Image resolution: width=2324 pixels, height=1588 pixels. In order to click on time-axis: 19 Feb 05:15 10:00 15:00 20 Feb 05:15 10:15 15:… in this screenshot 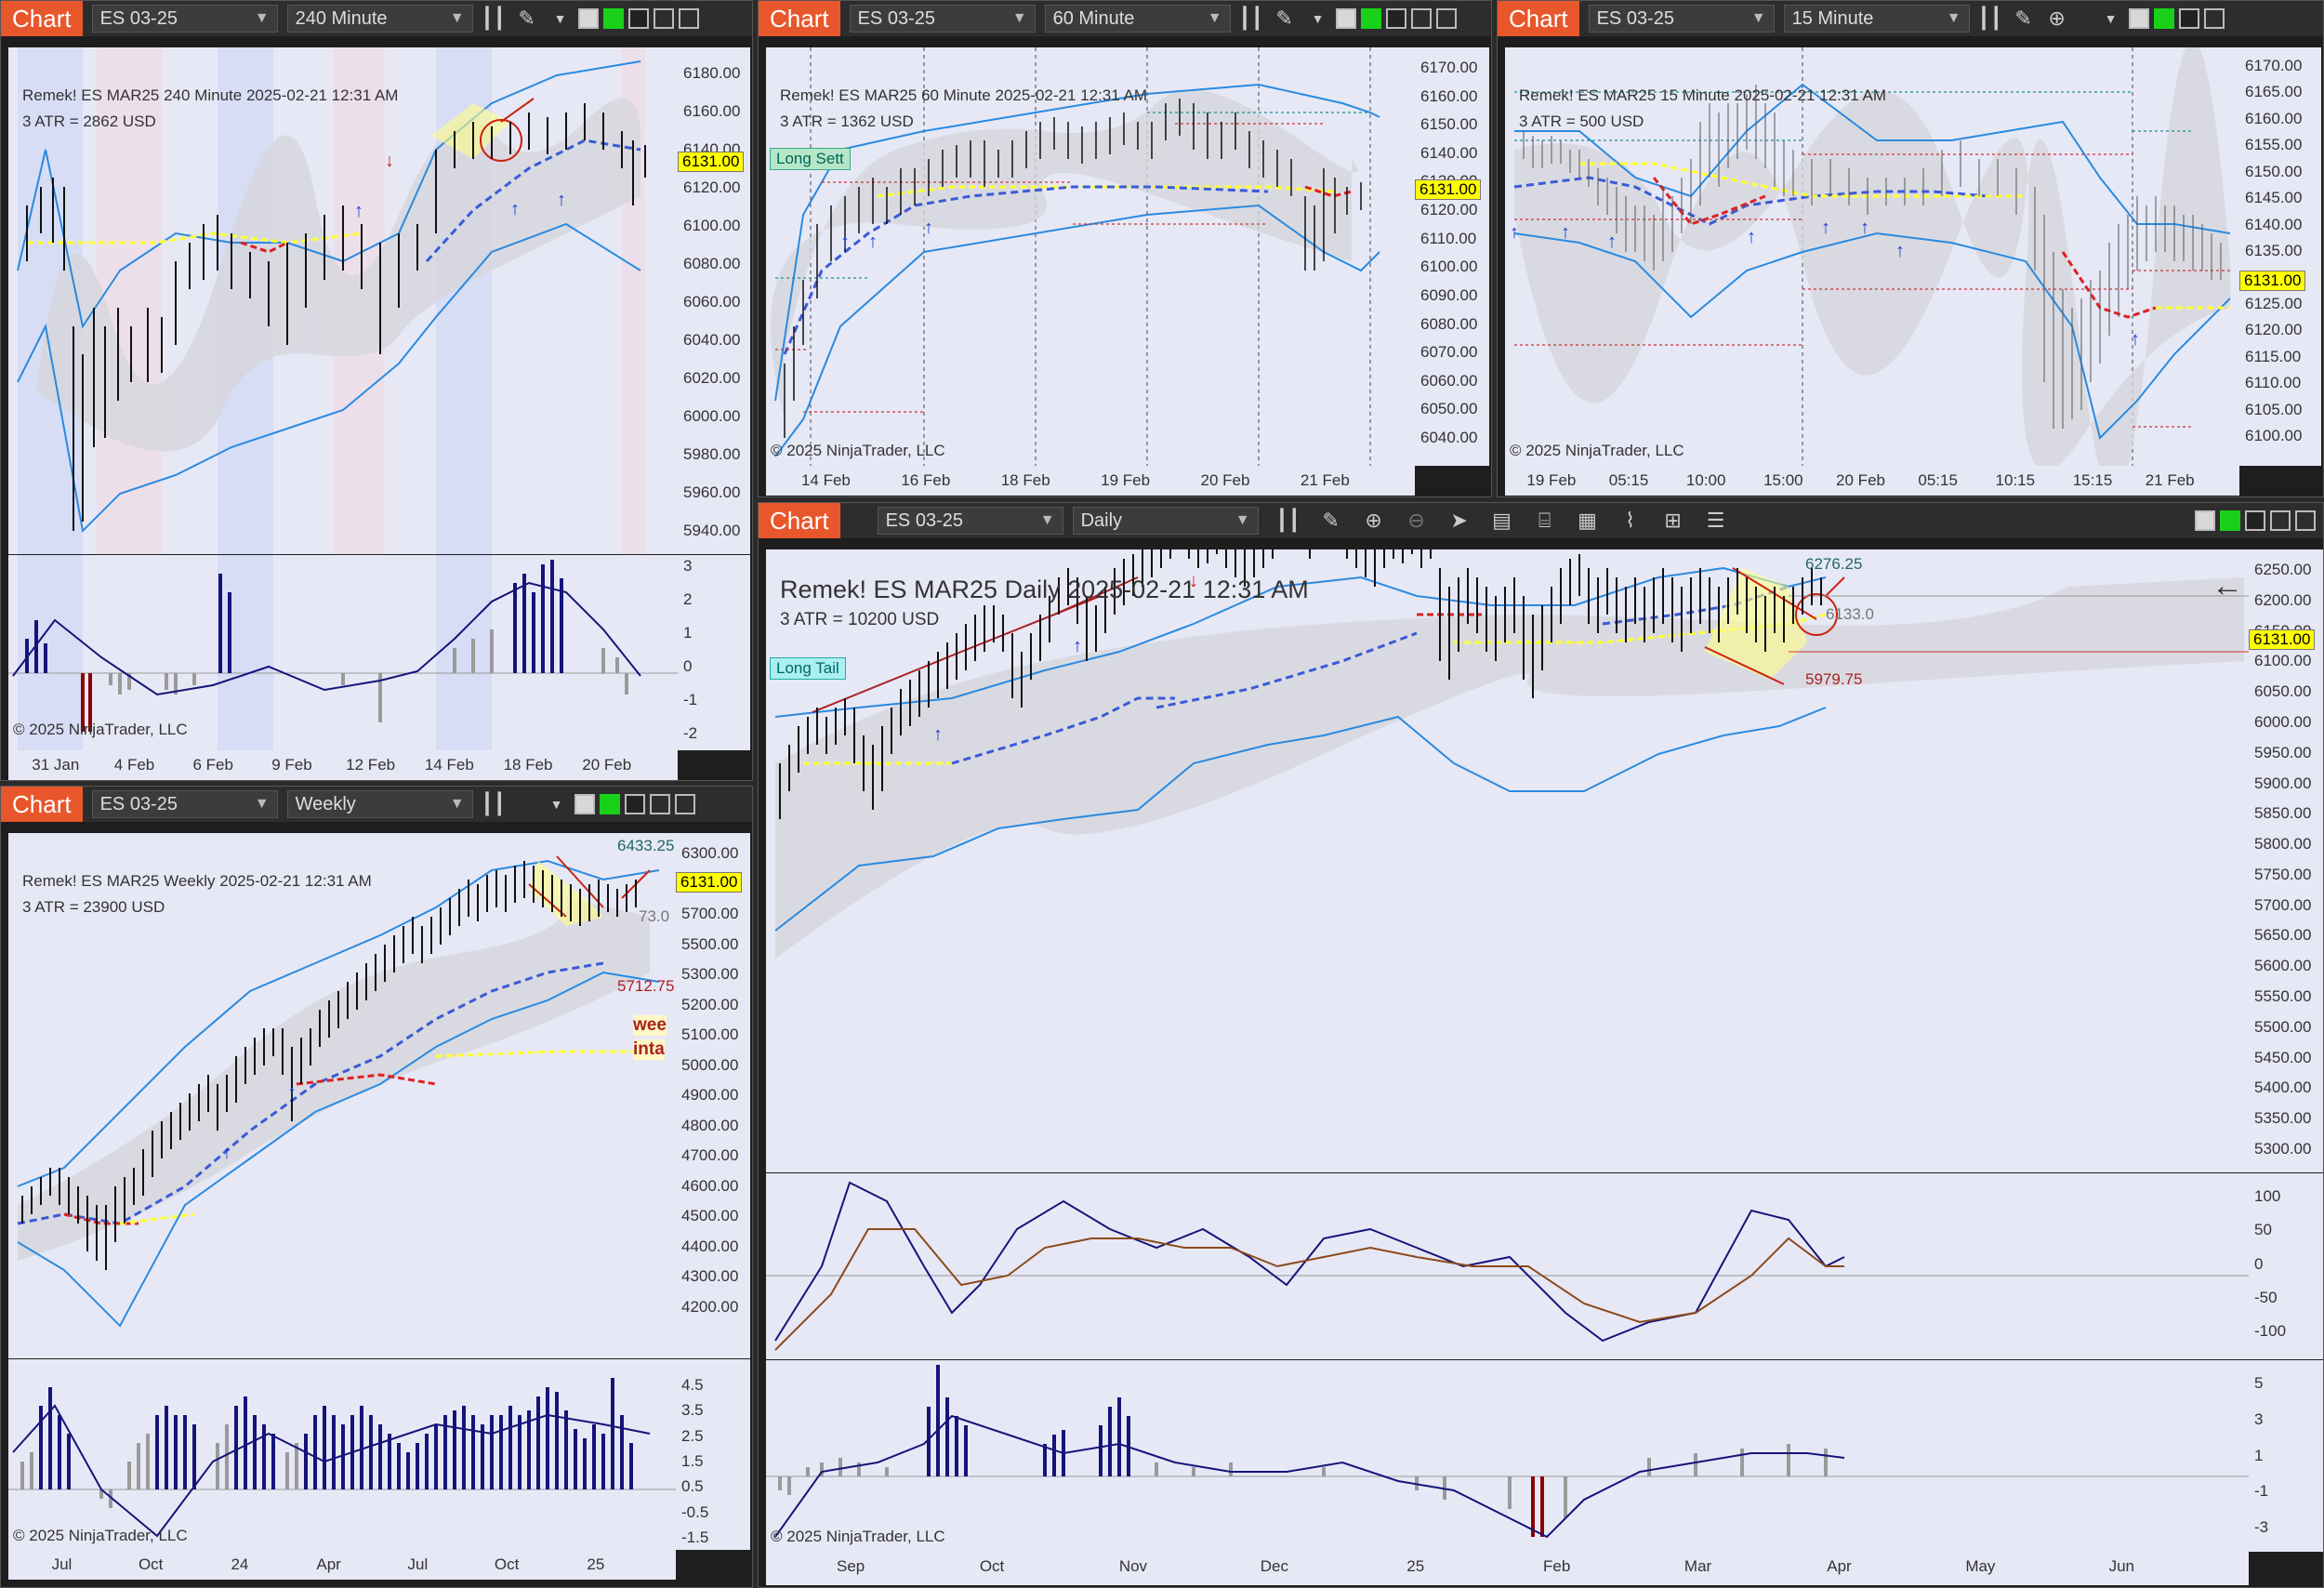, I will do `click(1872, 481)`.